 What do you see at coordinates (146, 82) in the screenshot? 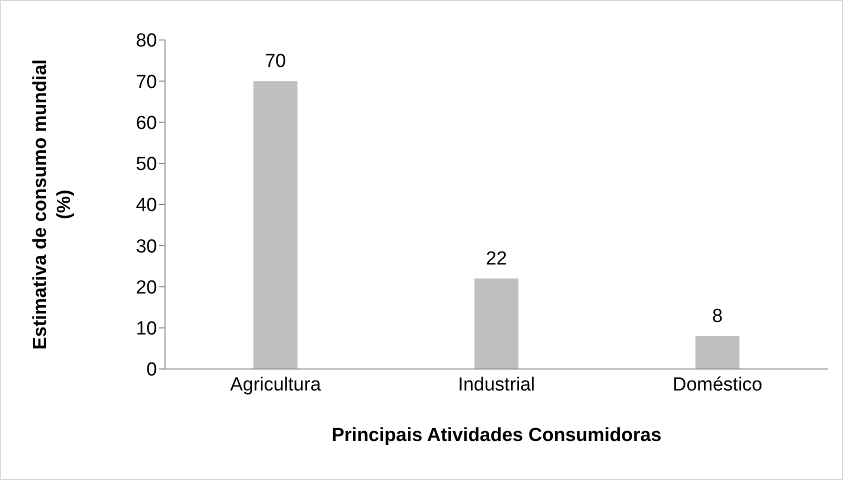
I see `y-tick-label: 70` at bounding box center [146, 82].